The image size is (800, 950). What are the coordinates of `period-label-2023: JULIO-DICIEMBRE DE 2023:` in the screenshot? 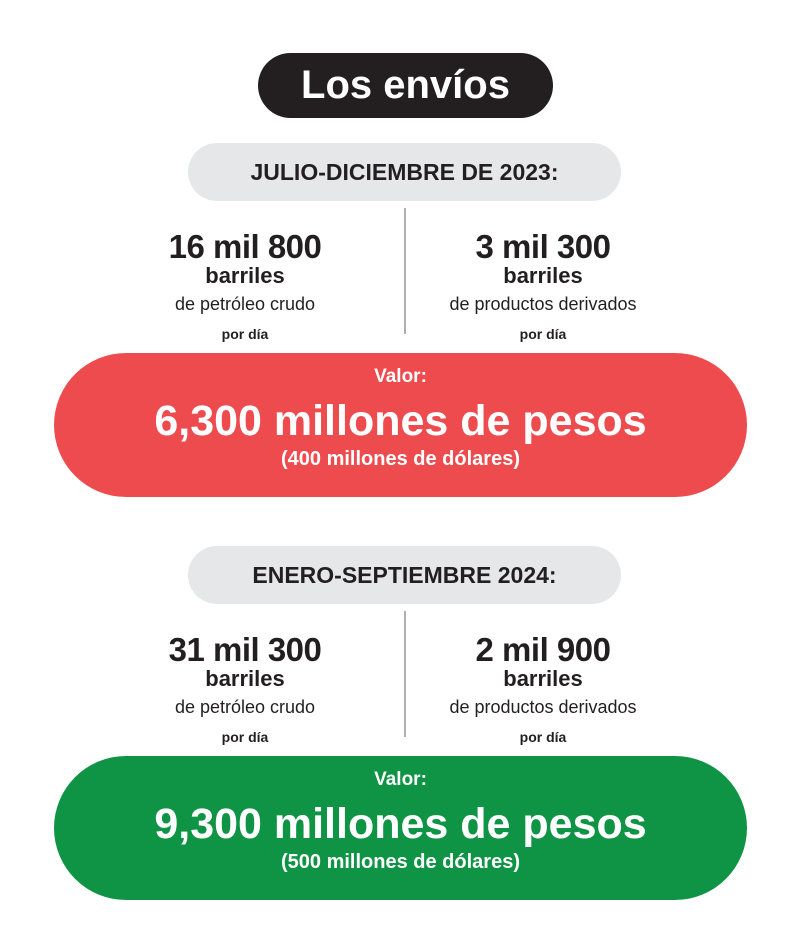 It's located at (404, 172).